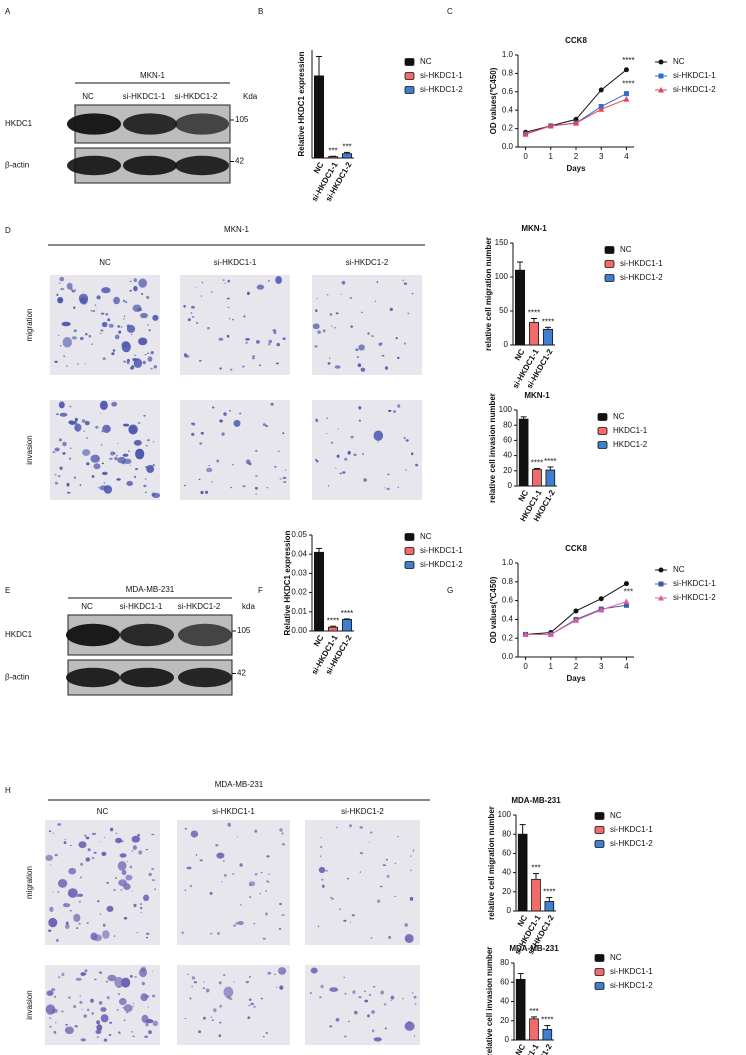 Image resolution: width=746 pixels, height=1055 pixels. Describe the element at coordinates (489, 1001) in the screenshot. I see `y-axis-label: relative cell invasion number` at that location.